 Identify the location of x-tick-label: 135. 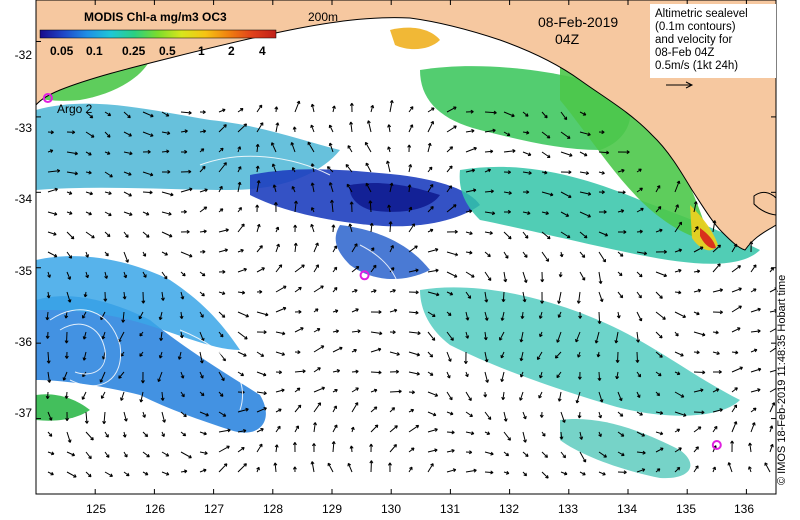
(686, 509).